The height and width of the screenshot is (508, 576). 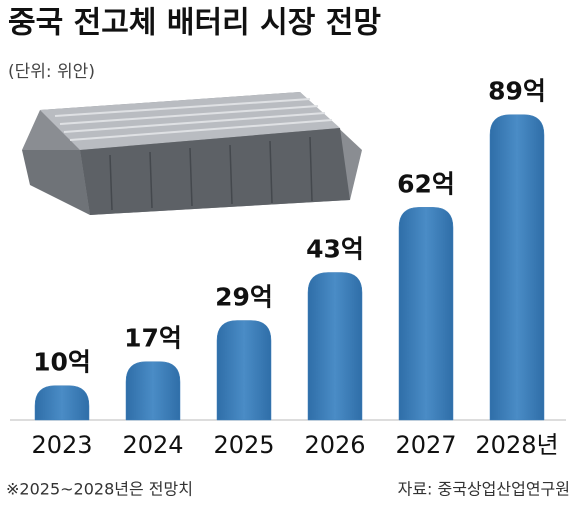 What do you see at coordinates (51, 72) in the screenshot?
I see `chart-subtitle: (단위: 위안)` at bounding box center [51, 72].